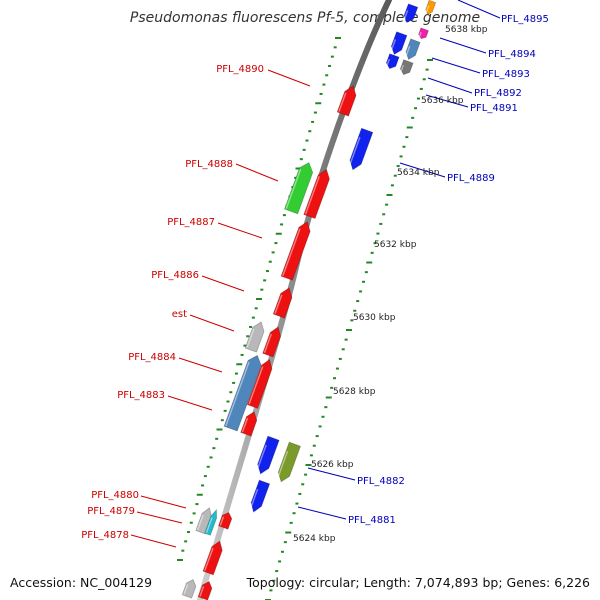 The height and width of the screenshot is (600, 600). Describe the element at coordinates (406, 15) in the screenshot. I see `gene-pfl-4895c-highlight` at that location.